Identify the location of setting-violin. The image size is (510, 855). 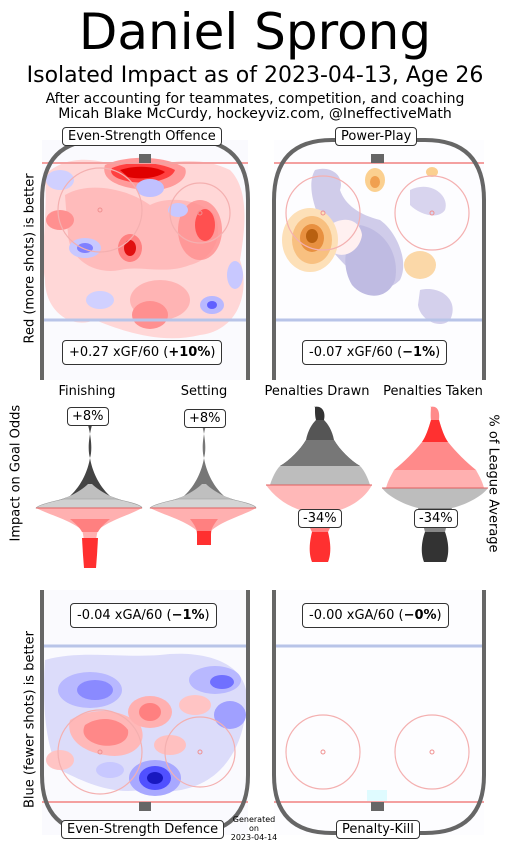
(203, 486).